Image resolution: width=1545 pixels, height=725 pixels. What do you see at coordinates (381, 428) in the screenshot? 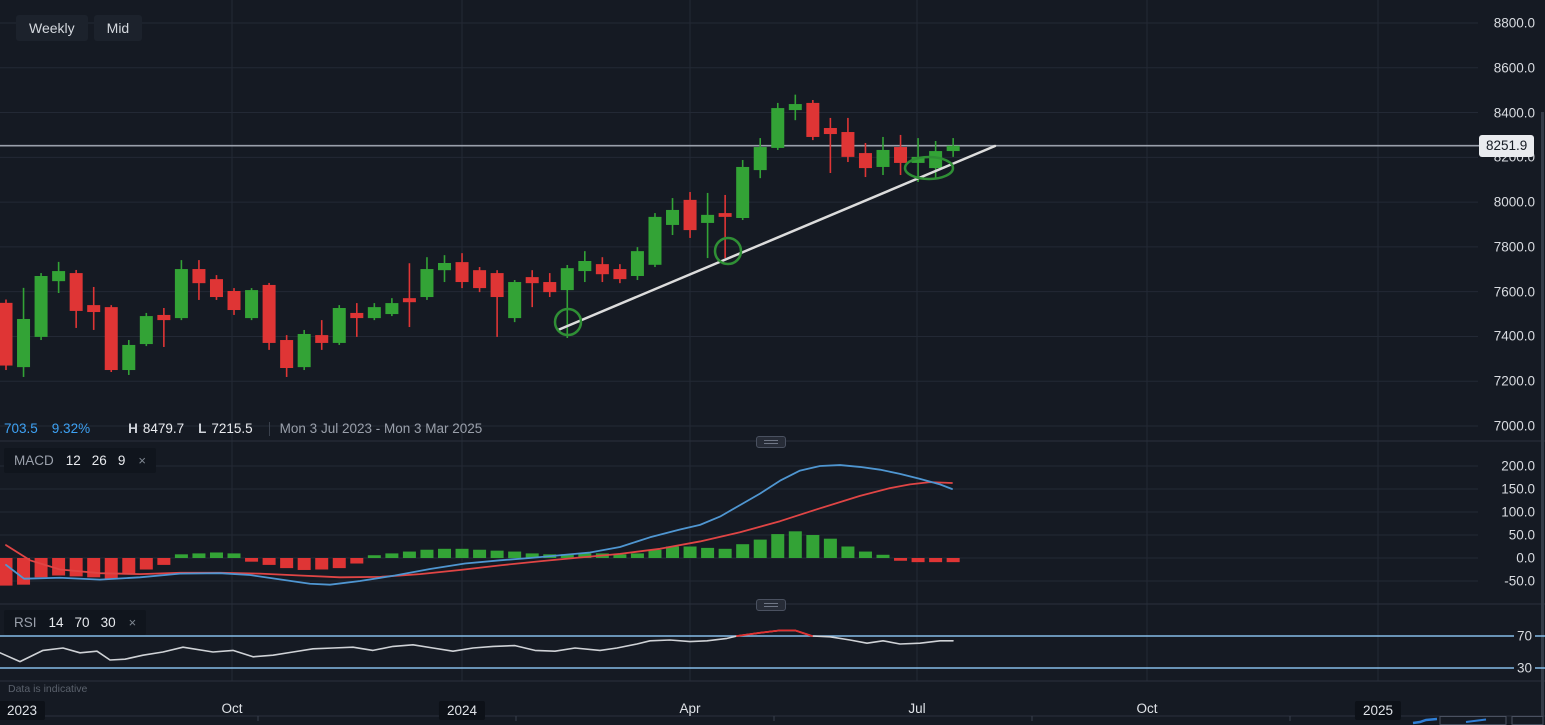
I see `date-range: Mon 3 Jul 2023 - Mon 3 Mar 2025` at bounding box center [381, 428].